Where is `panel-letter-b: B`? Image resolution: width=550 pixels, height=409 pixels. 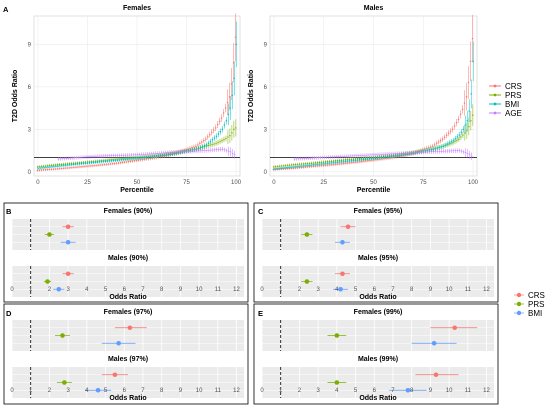 panel-letter-b: B is located at coordinates (9, 211).